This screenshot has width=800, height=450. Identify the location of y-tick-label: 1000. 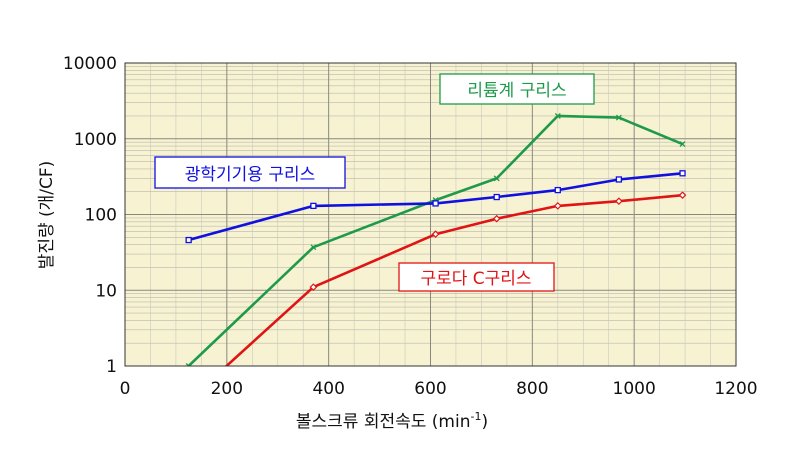
(95, 140).